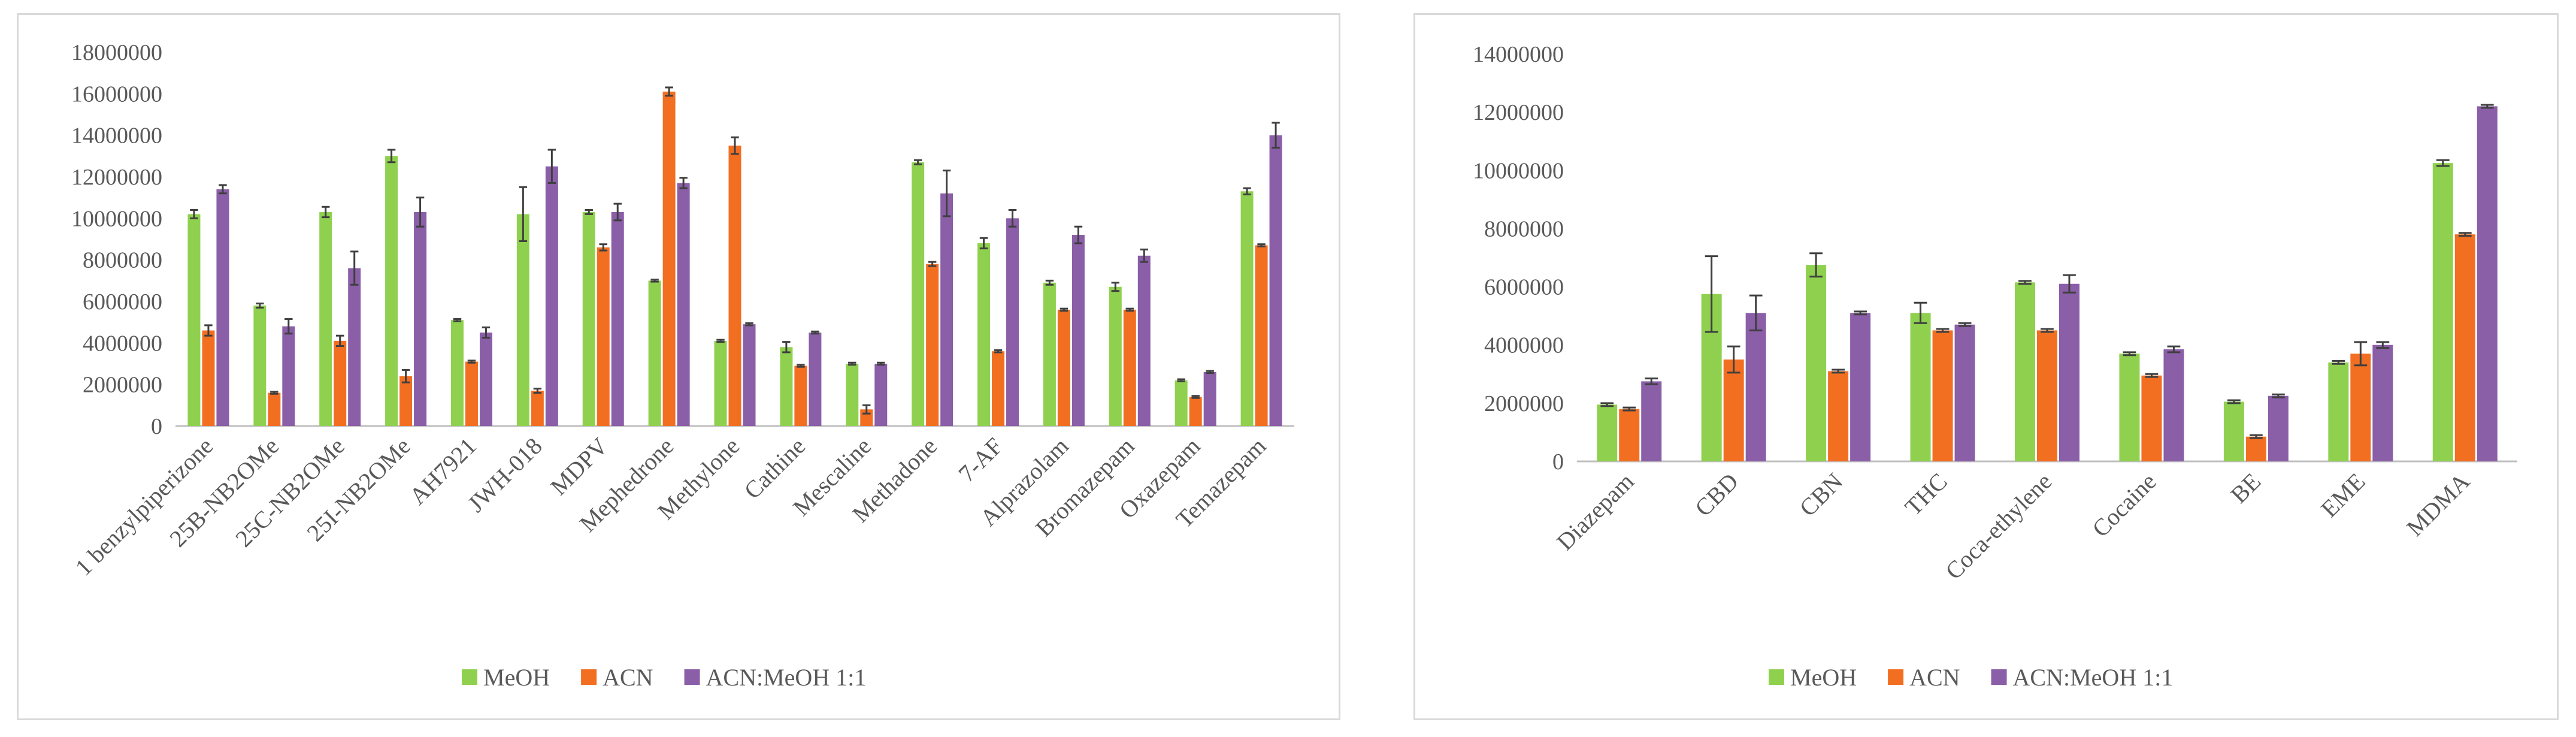 The image size is (2576, 737). Describe the element at coordinates (2245, 489) in the screenshot. I see `chart1-category-label: BE` at that location.